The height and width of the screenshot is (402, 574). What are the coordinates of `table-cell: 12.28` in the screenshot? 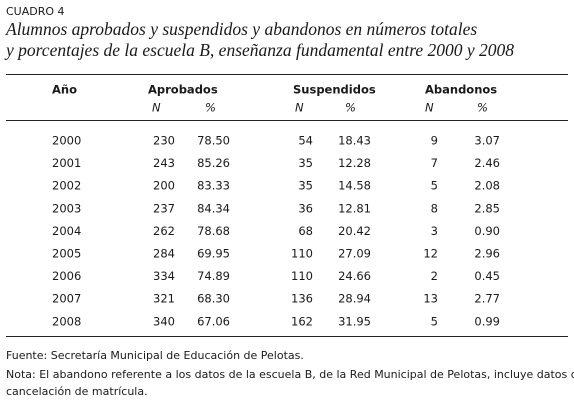 It's located at (354, 163).